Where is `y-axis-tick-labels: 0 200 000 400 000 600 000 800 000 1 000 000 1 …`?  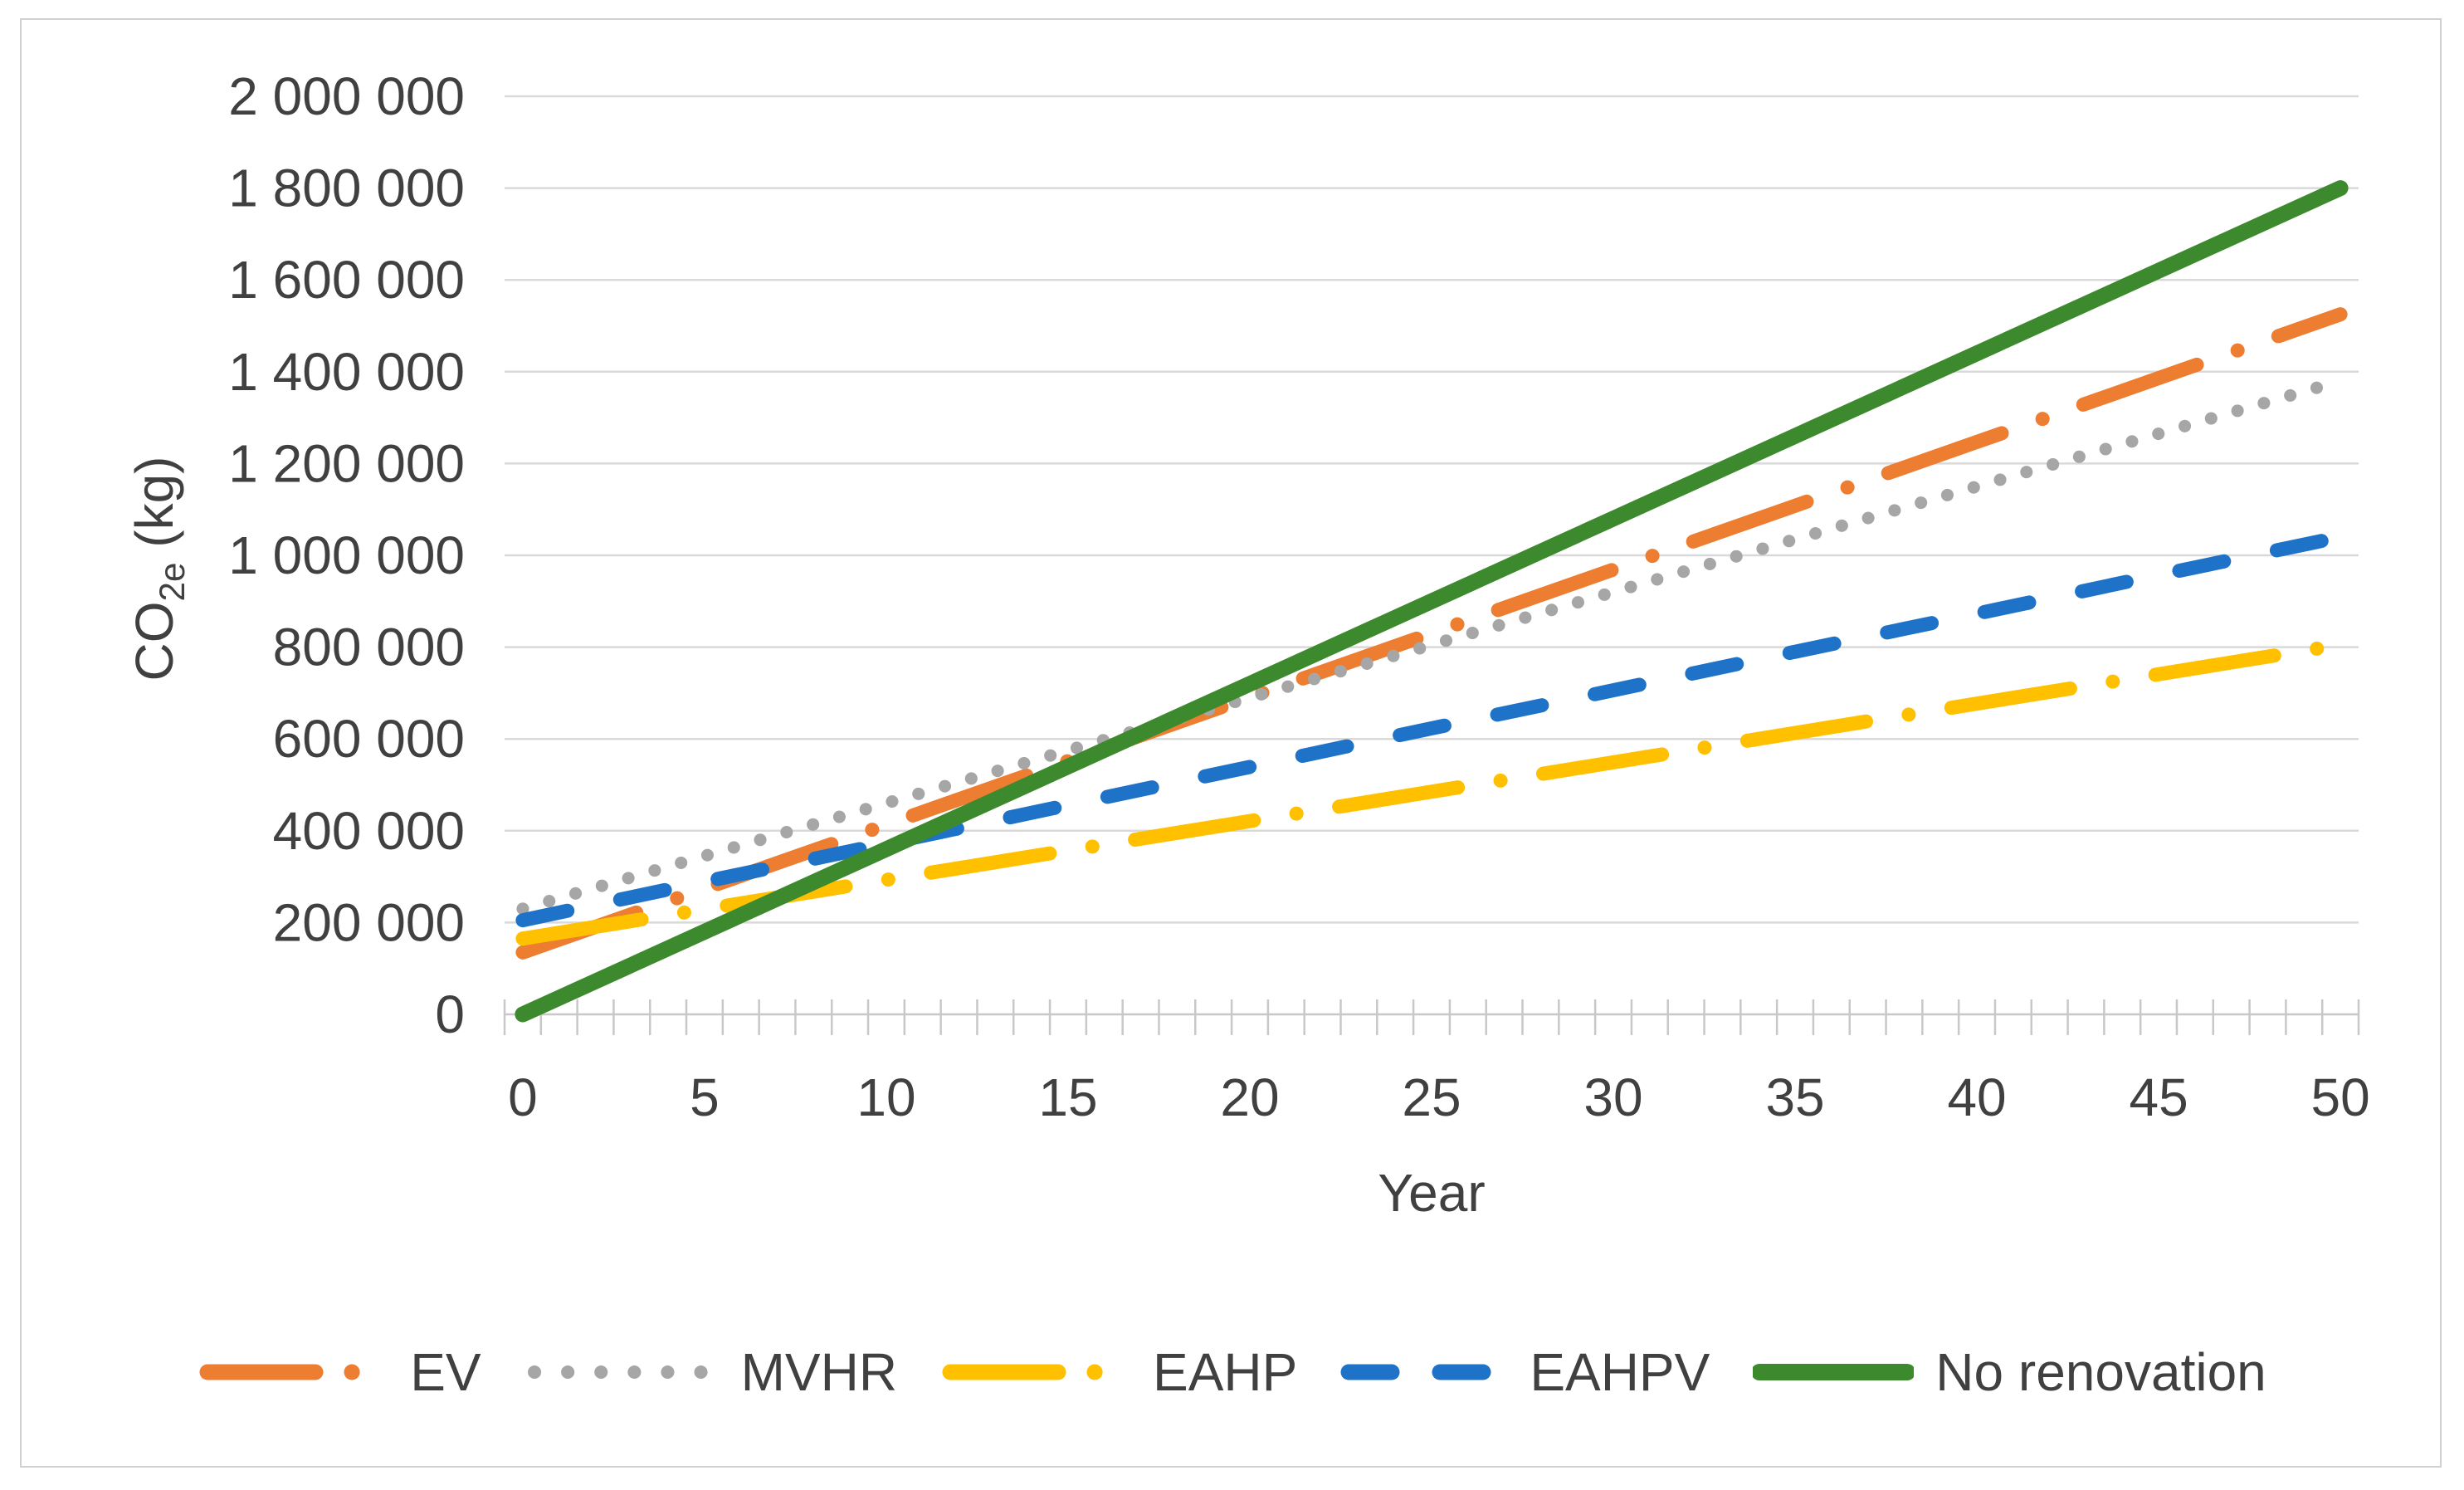 y-axis-tick-labels: 0 200 000 400 000 600 000 800 000 1 000 000 1 … is located at coordinates (346, 555).